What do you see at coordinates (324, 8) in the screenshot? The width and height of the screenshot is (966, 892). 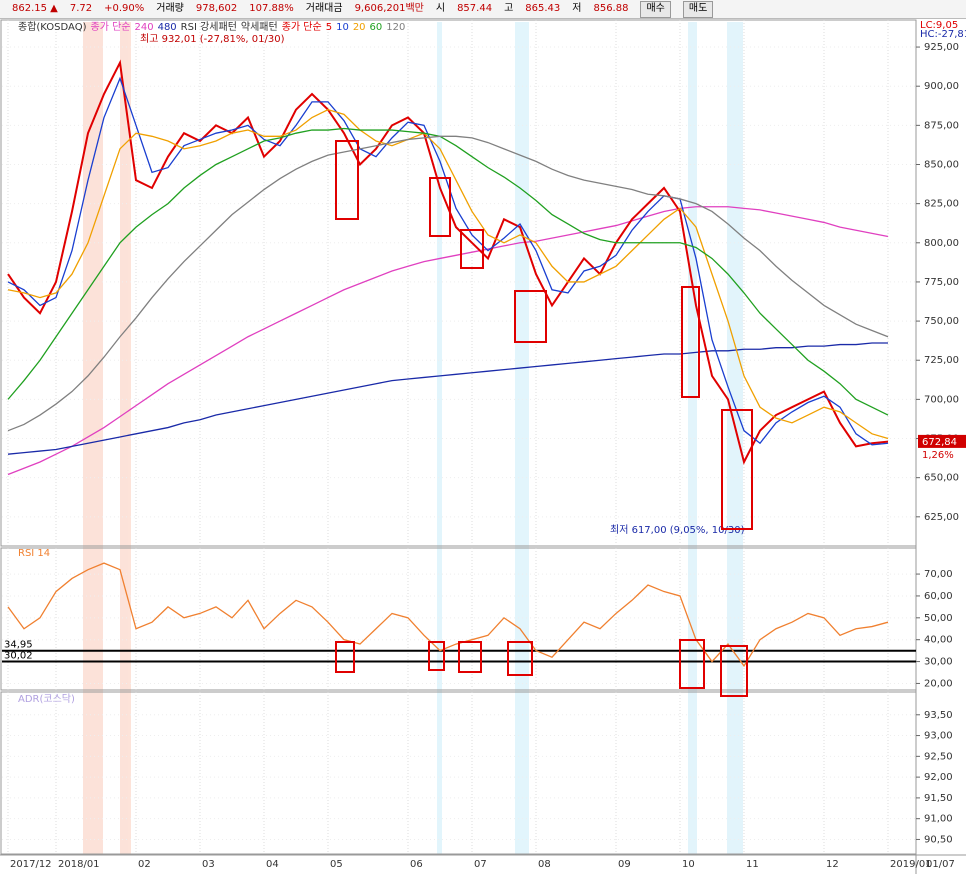 I see `quote-item: 거래대금` at bounding box center [324, 8].